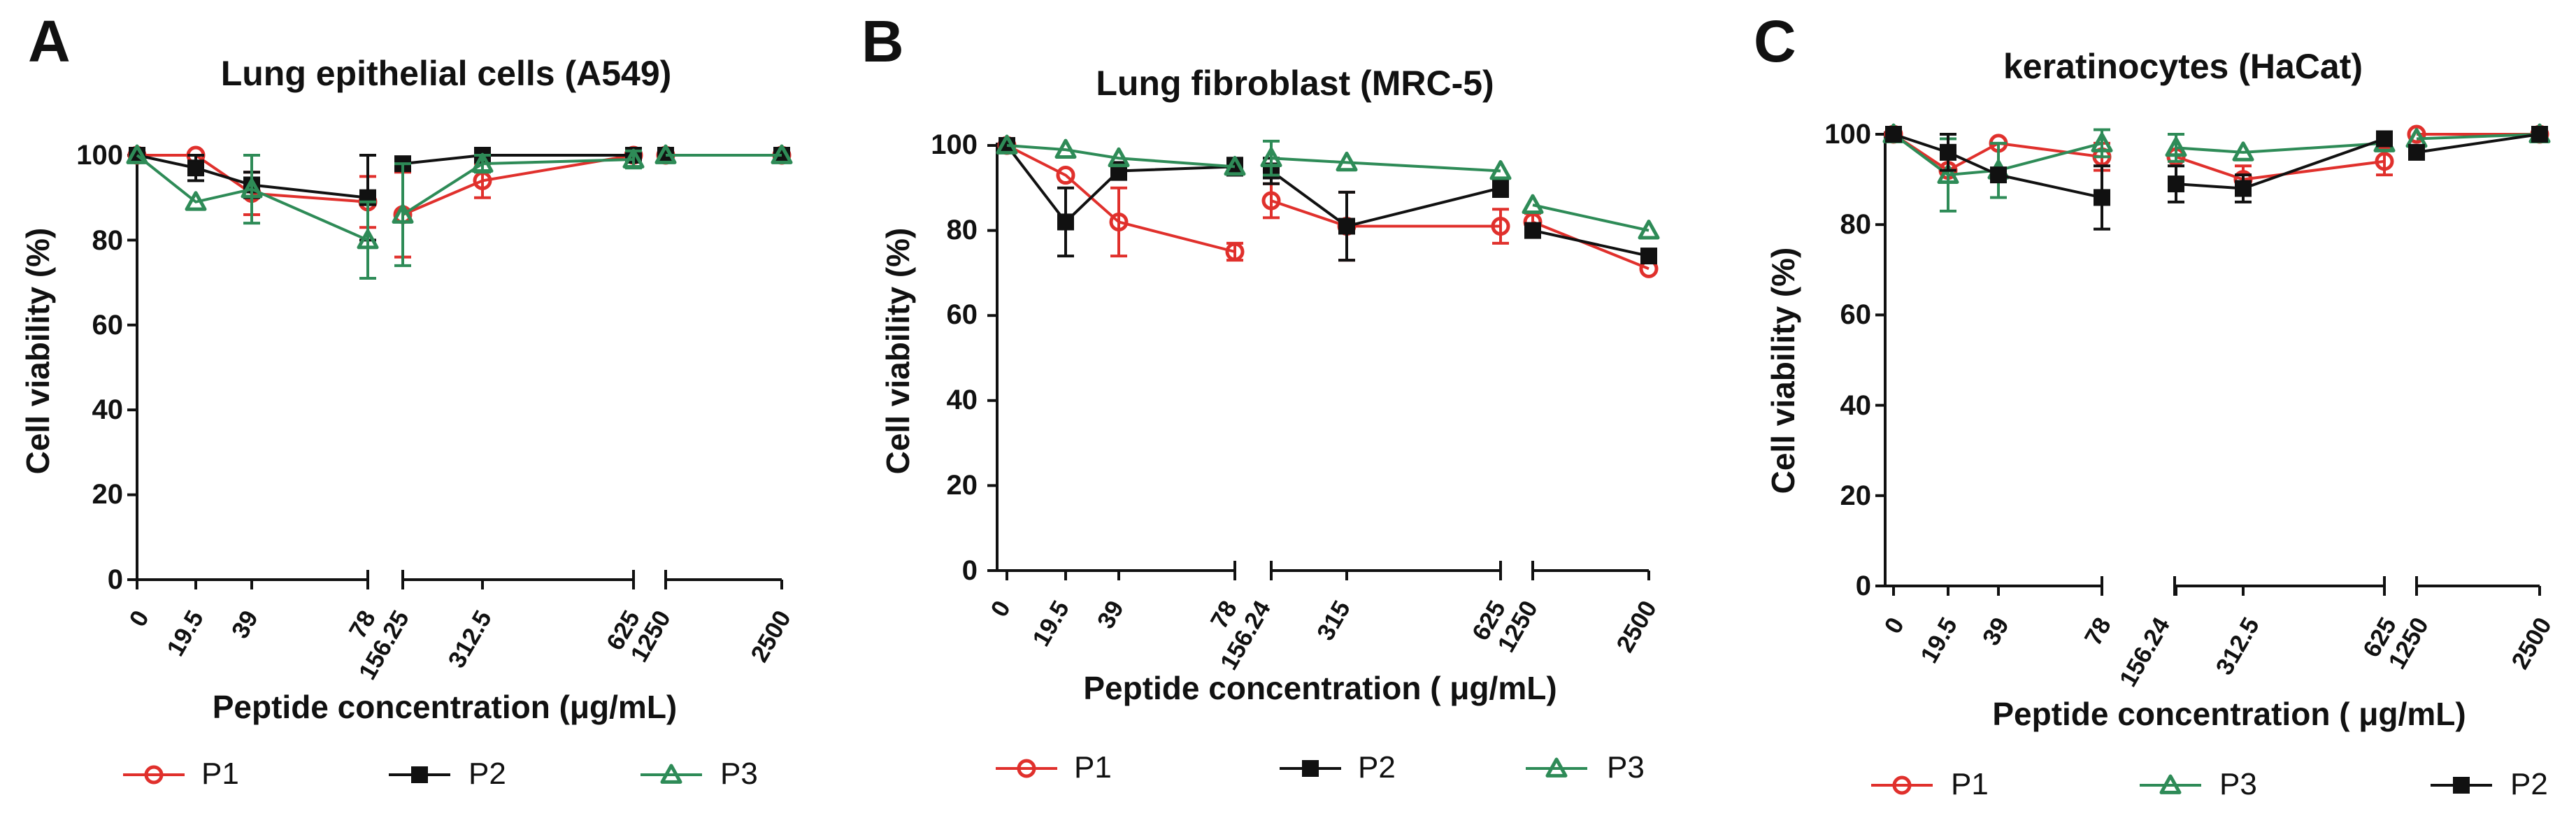 The image size is (2576, 823). What do you see at coordinates (898, 351) in the screenshot?
I see `panel-b-y-axis-title: Cell viability (%)` at bounding box center [898, 351].